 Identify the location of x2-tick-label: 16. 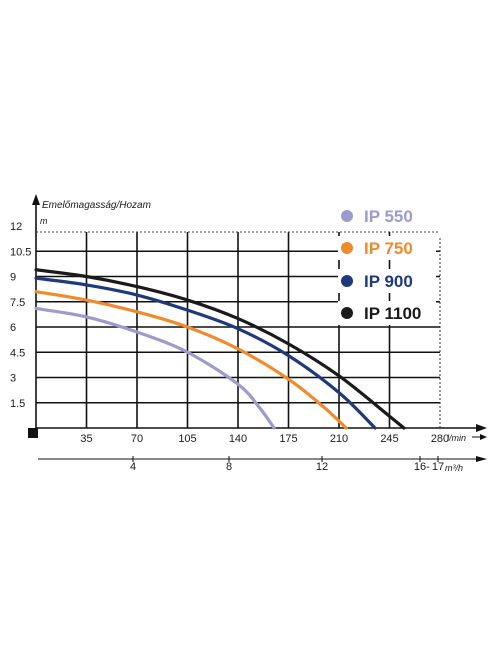
(420, 467).